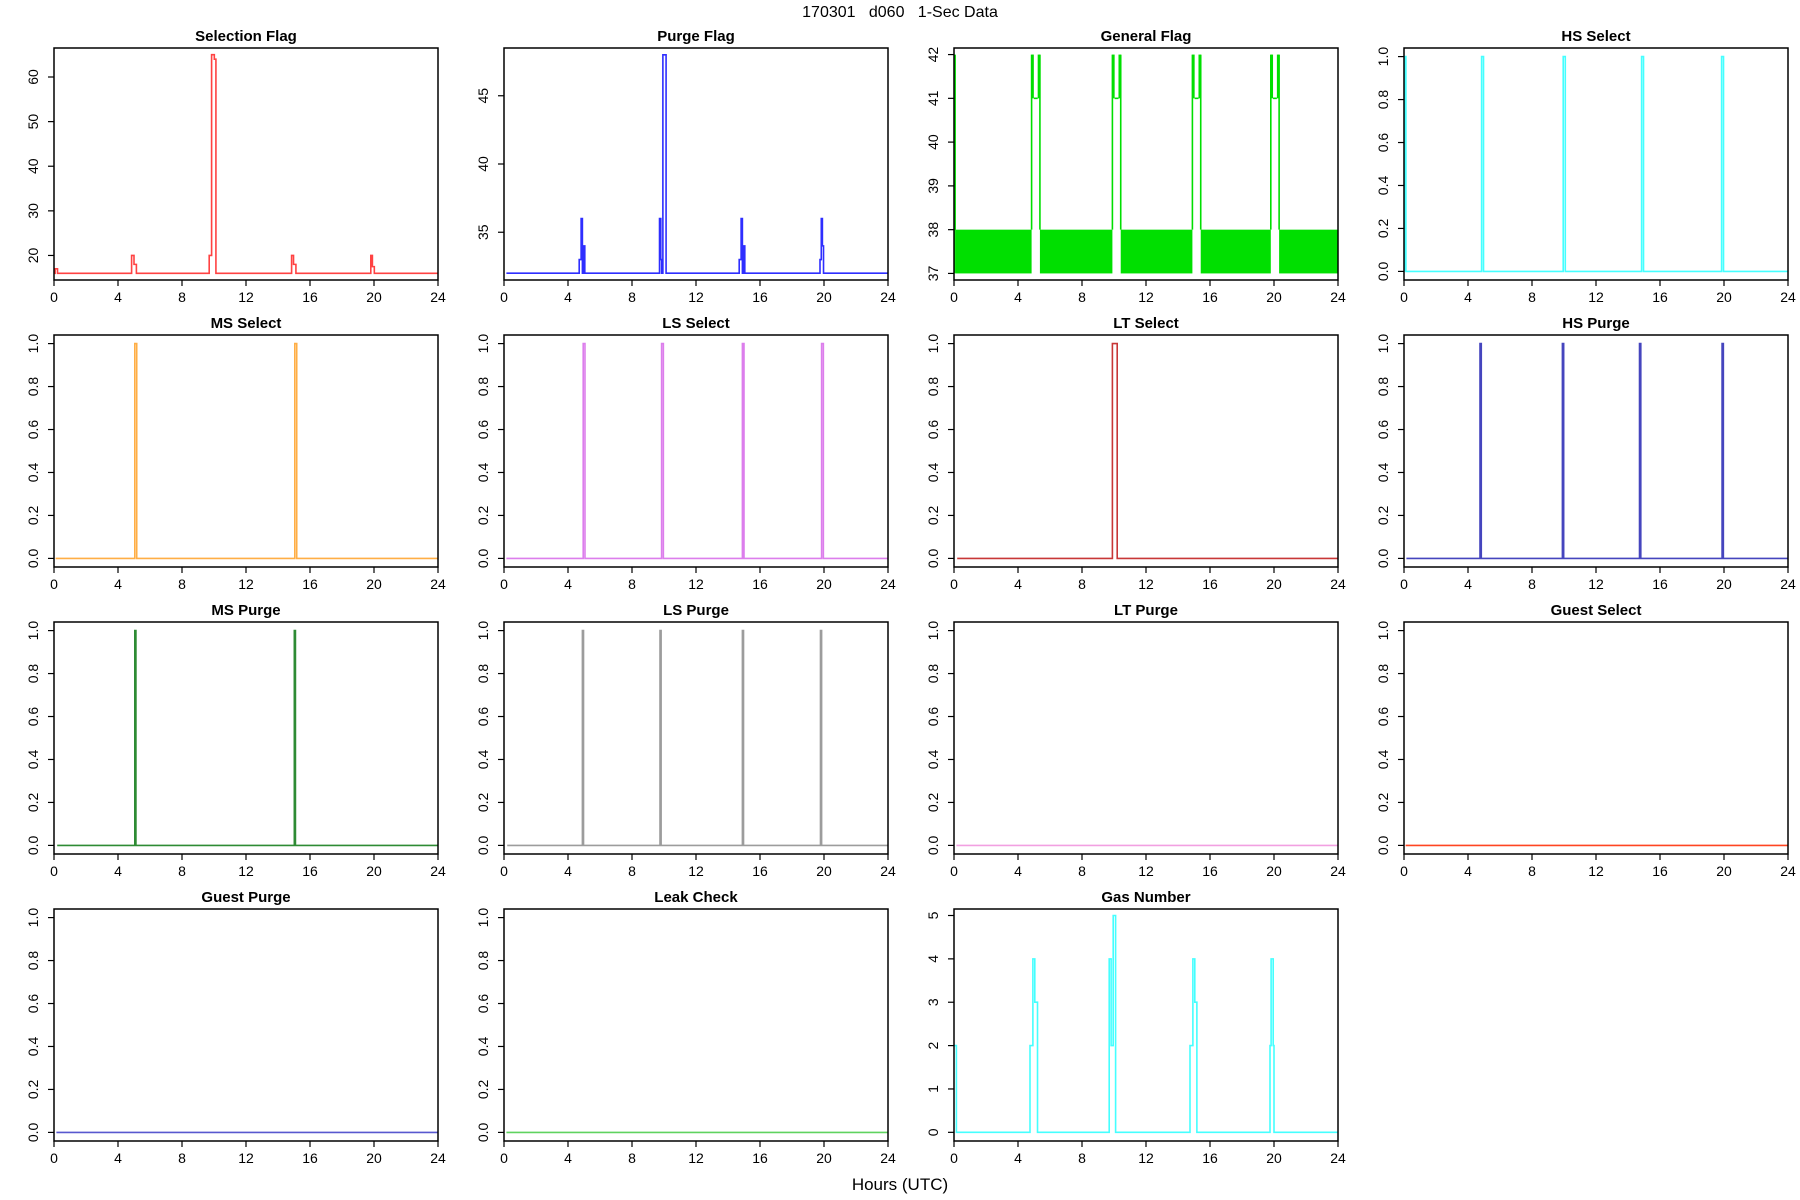 Image resolution: width=1800 pixels, height=1200 pixels. Describe the element at coordinates (1146, 610) in the screenshot. I see `subplot-title: LT Purge` at that location.